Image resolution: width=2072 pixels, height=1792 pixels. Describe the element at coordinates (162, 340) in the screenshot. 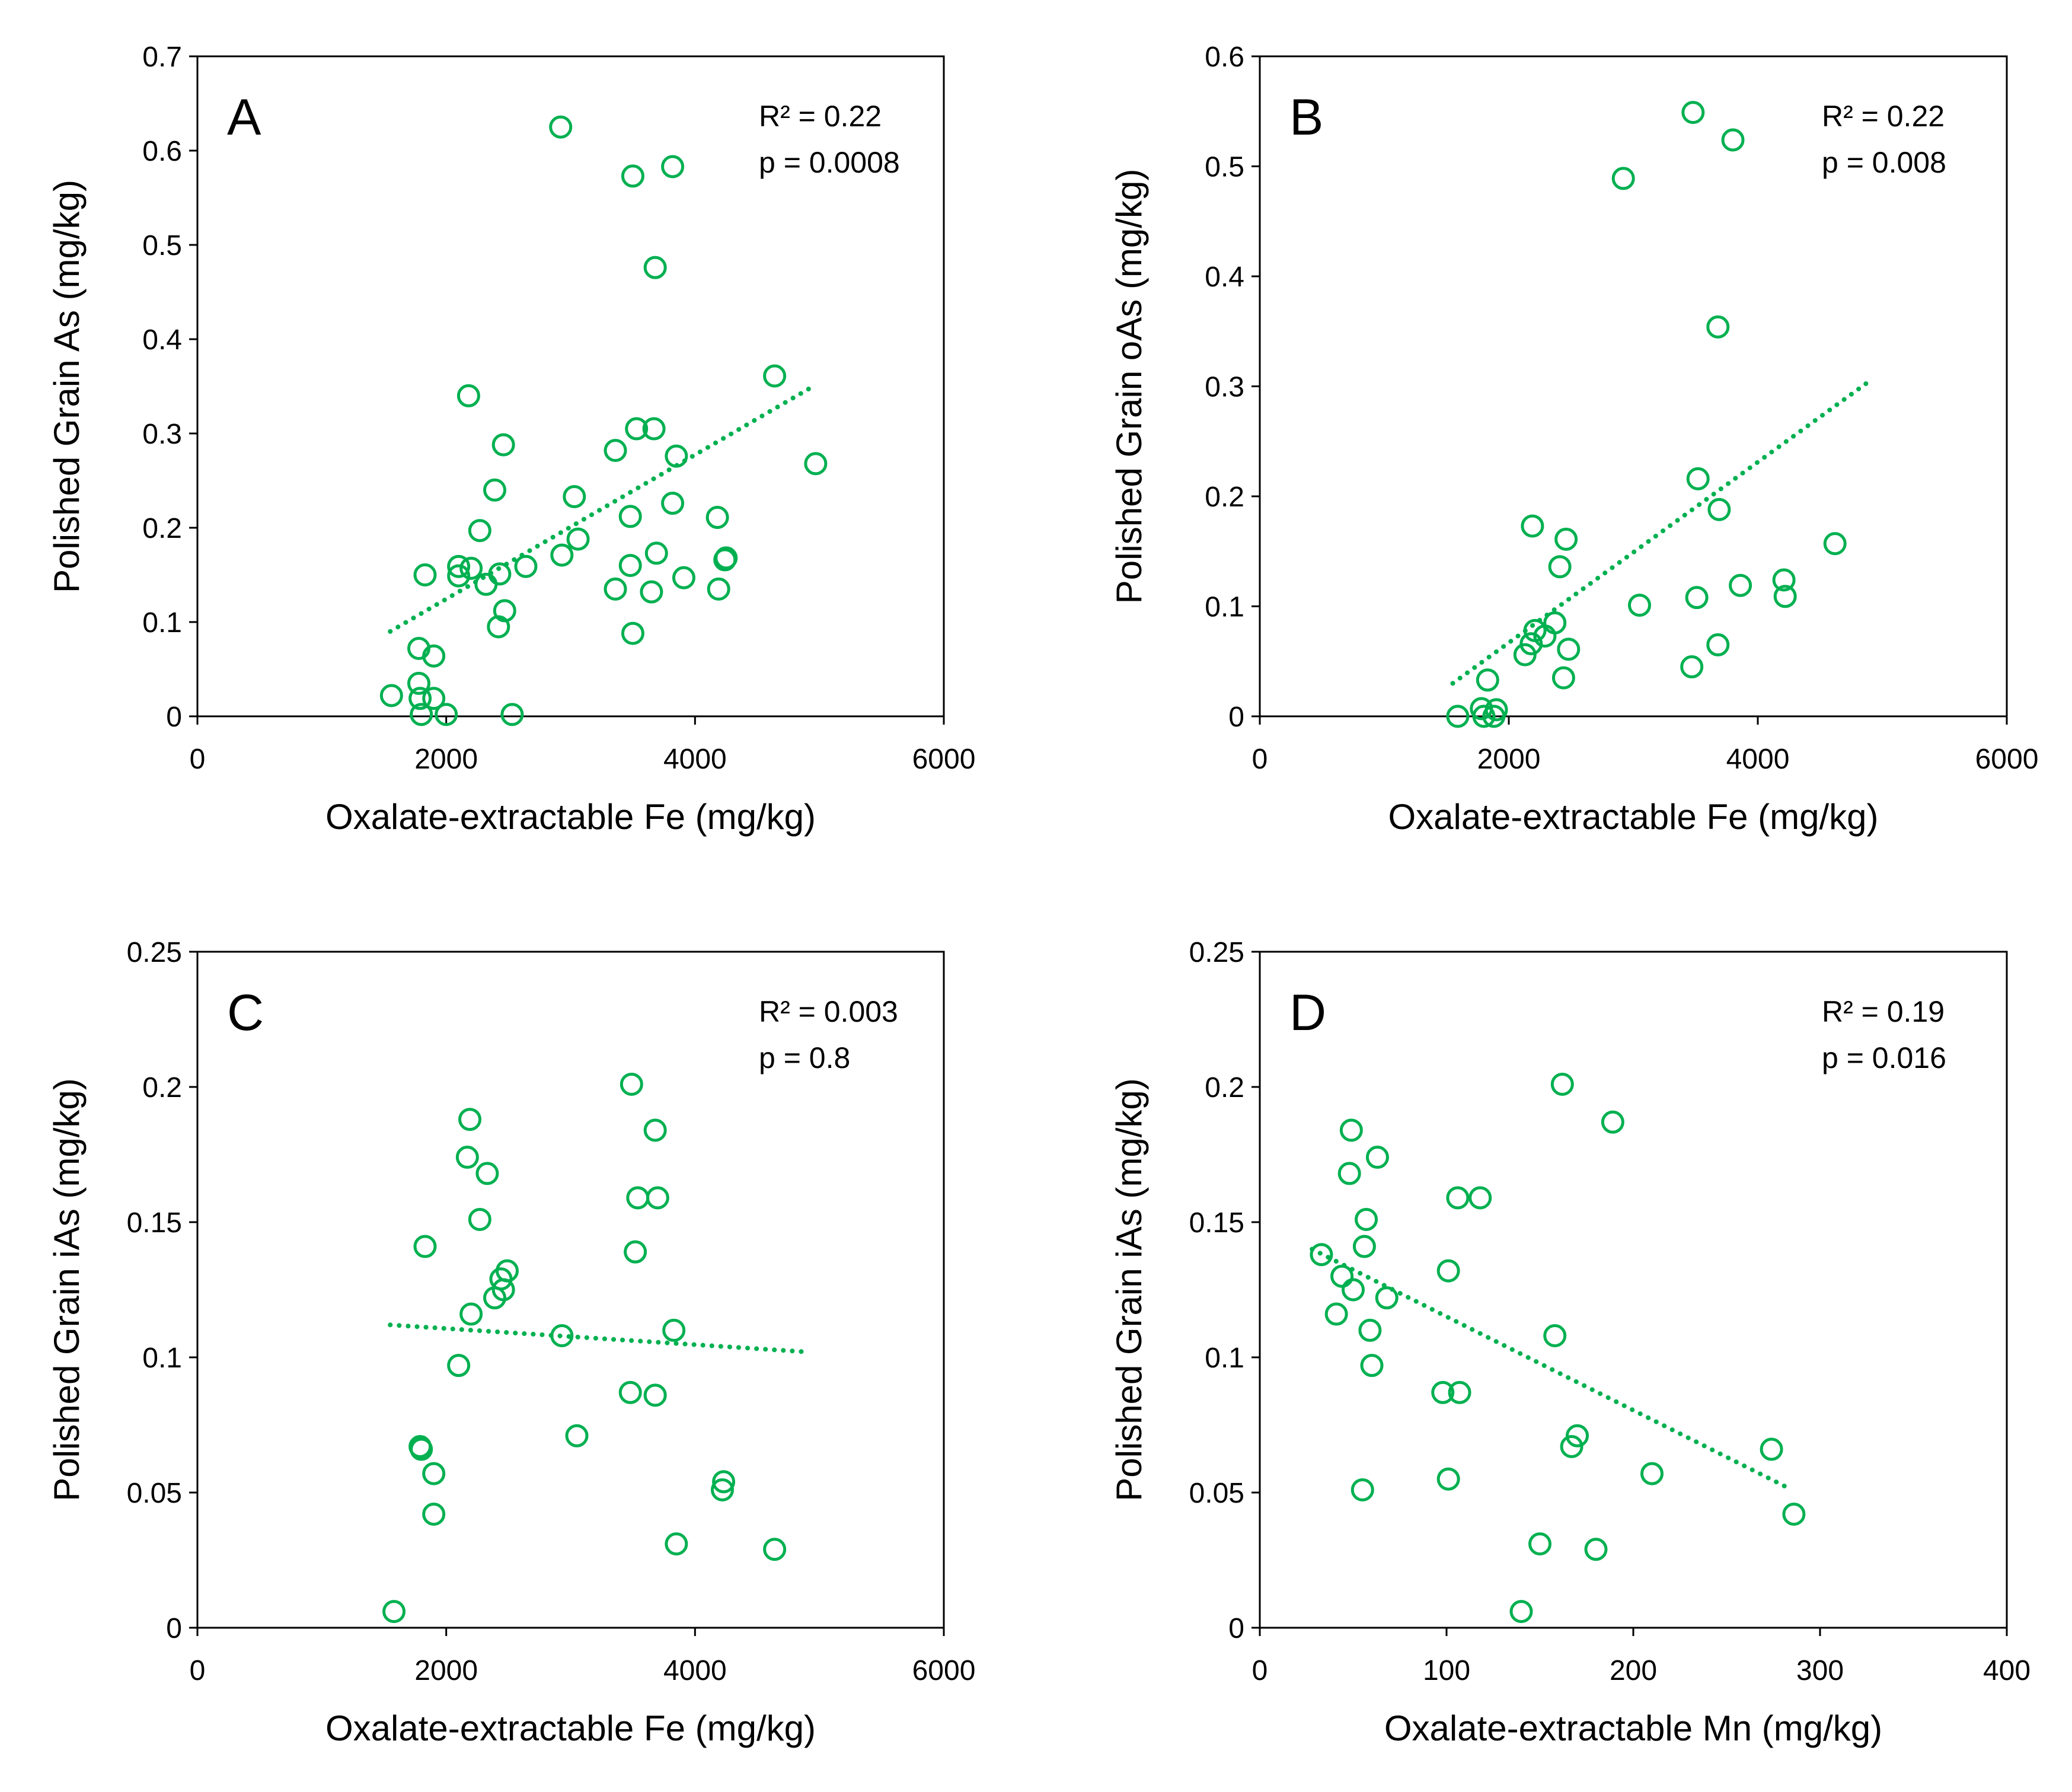

I see `y-tick-label: 0.4` at that location.